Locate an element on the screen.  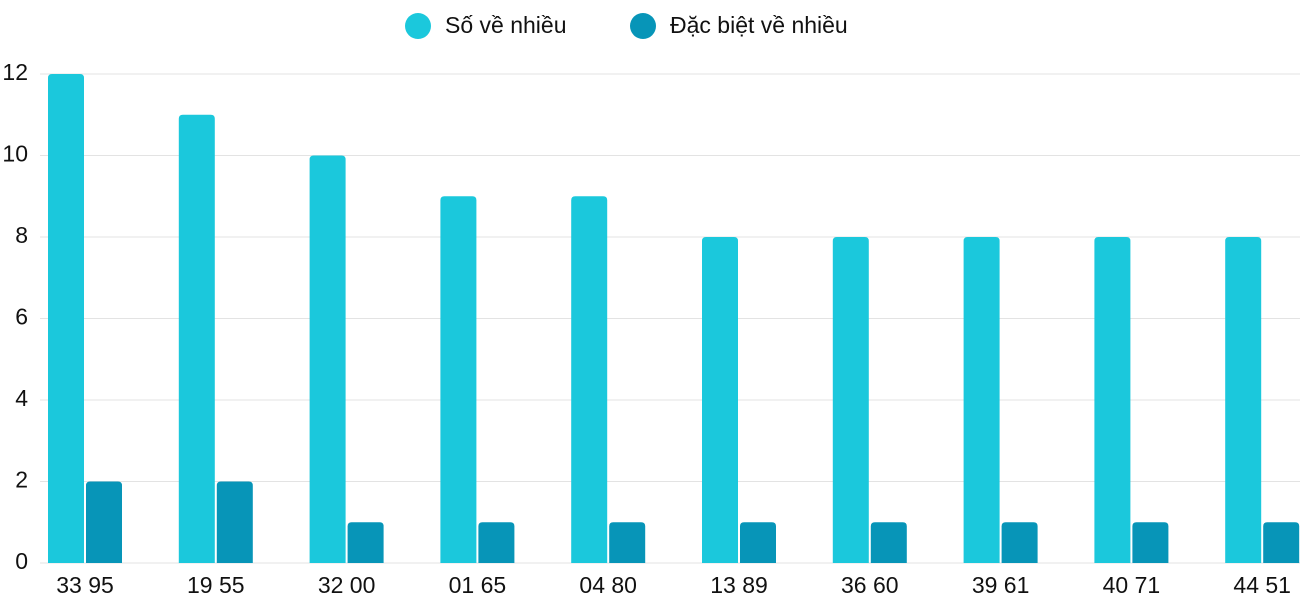
y-tick-label: 6 is located at coordinates (21, 317).